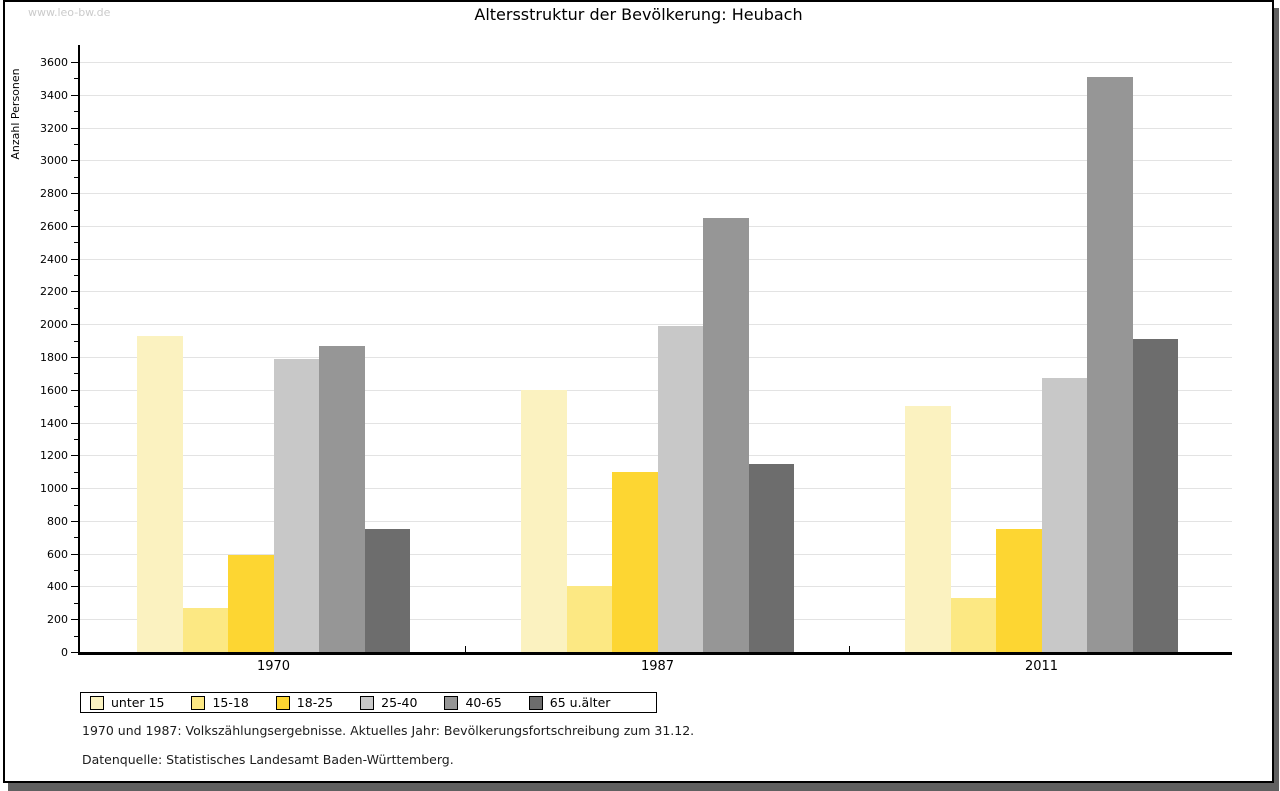 This screenshot has height=791, width=1280. Describe the element at coordinates (54, 423) in the screenshot. I see `y-tick-label: 1400` at that location.